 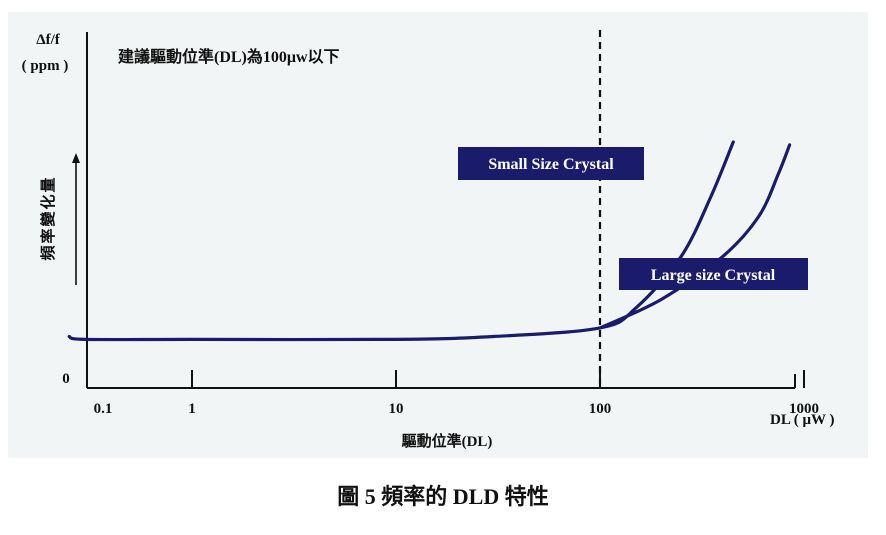 I want to click on series-label-small-size-crystal: Small Size Crystal, so click(x=551, y=164).